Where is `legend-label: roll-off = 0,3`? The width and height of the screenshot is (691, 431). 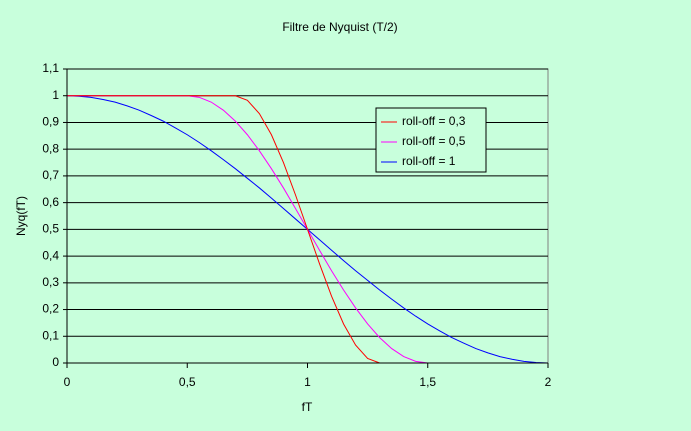
legend-label: roll-off = 0,3 is located at coordinates (434, 121).